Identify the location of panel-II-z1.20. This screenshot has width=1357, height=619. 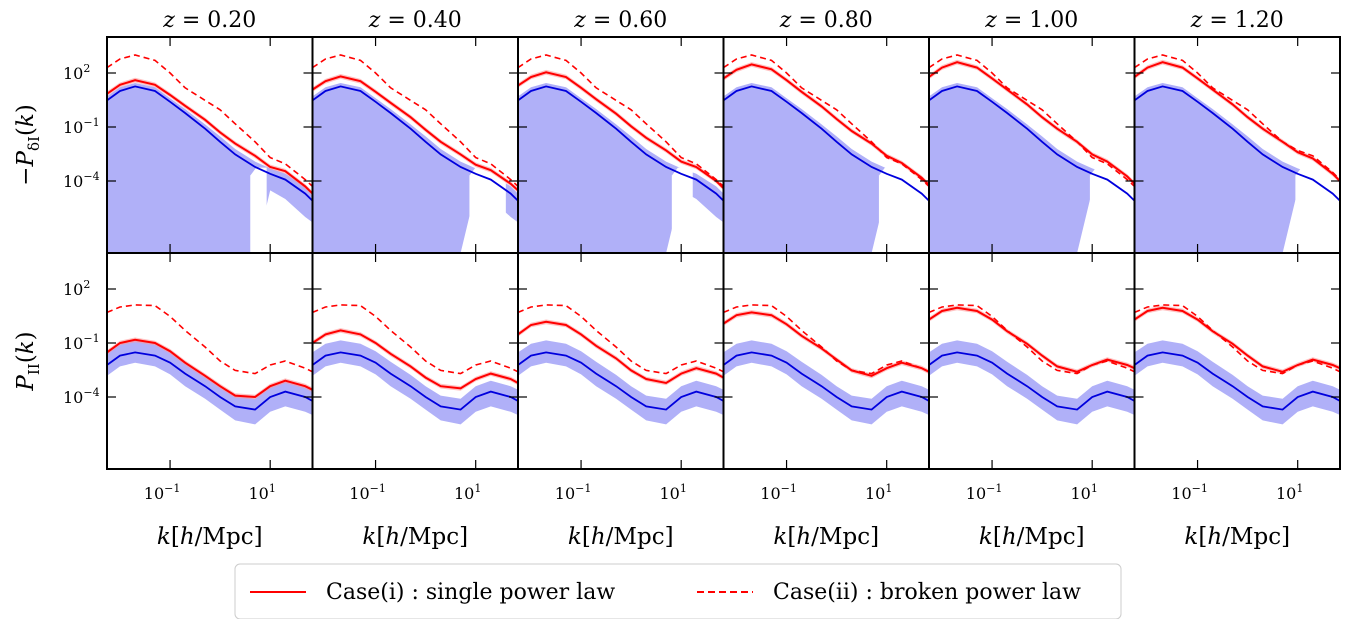
(1237, 361).